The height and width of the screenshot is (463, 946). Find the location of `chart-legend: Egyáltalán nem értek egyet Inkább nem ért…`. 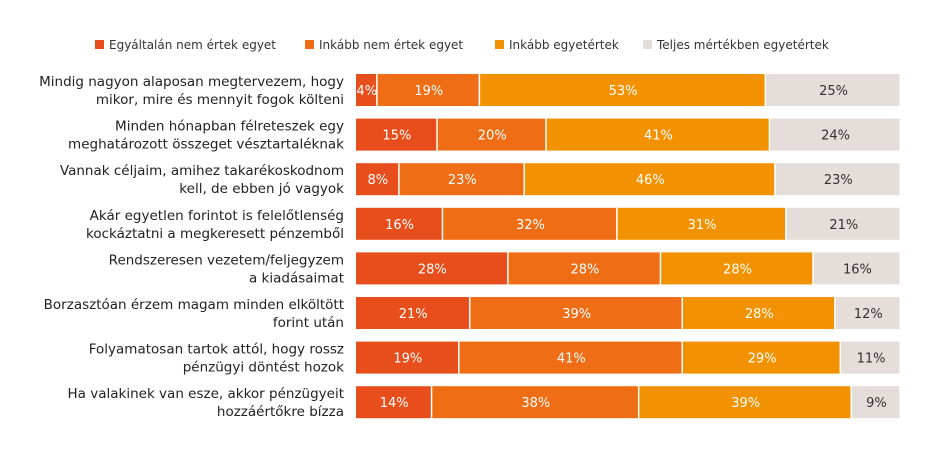

chart-legend: Egyáltalán nem értek egyet Inkább nem ért… is located at coordinates (462, 45).